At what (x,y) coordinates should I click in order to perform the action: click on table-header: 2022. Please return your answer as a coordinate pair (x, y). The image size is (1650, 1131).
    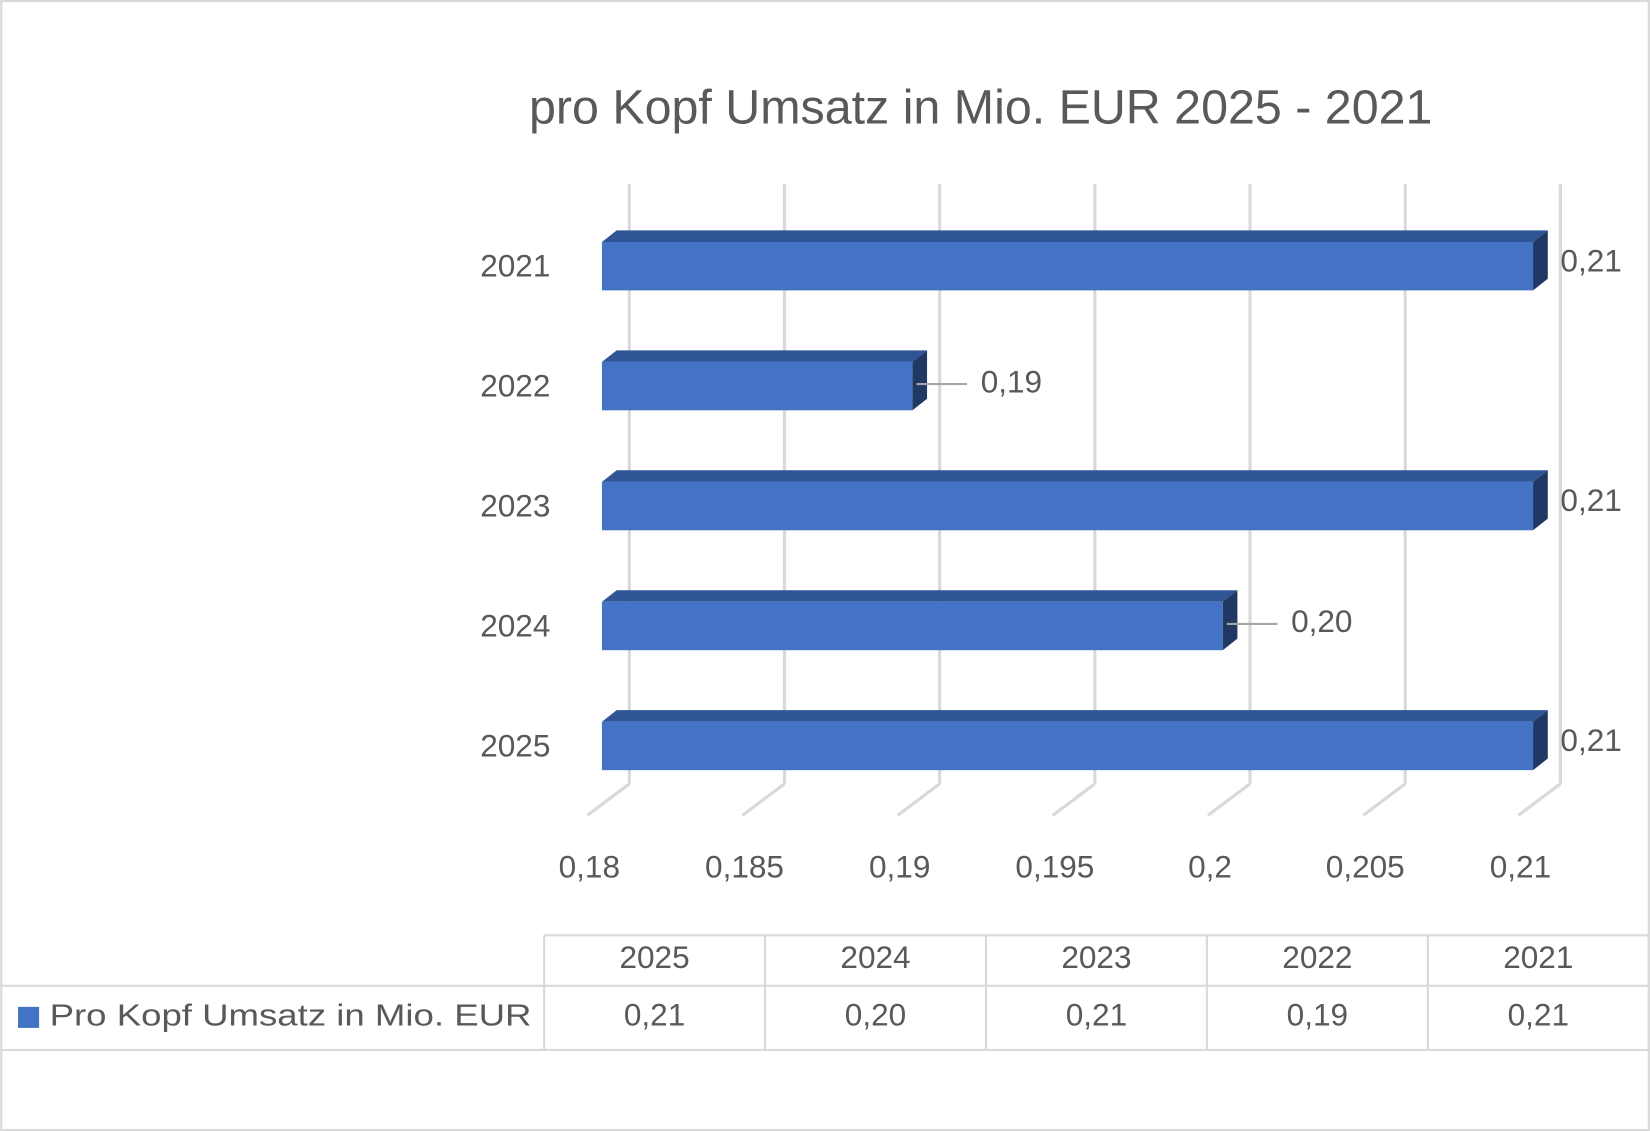
    Looking at the image, I should click on (1317, 957).